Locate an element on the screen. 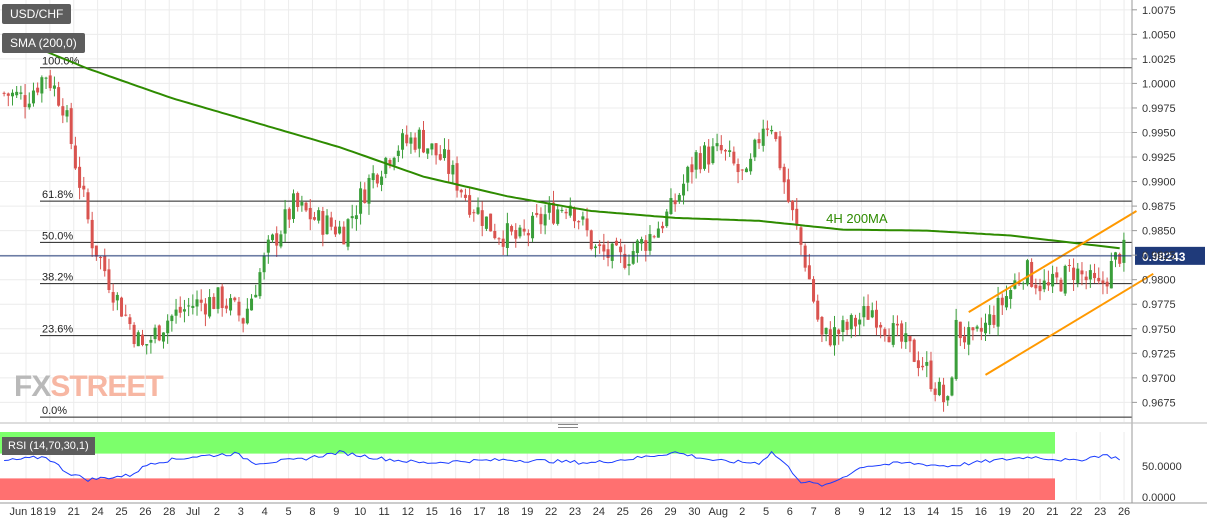  sma-label: SMA (200,0) is located at coordinates (43, 43).